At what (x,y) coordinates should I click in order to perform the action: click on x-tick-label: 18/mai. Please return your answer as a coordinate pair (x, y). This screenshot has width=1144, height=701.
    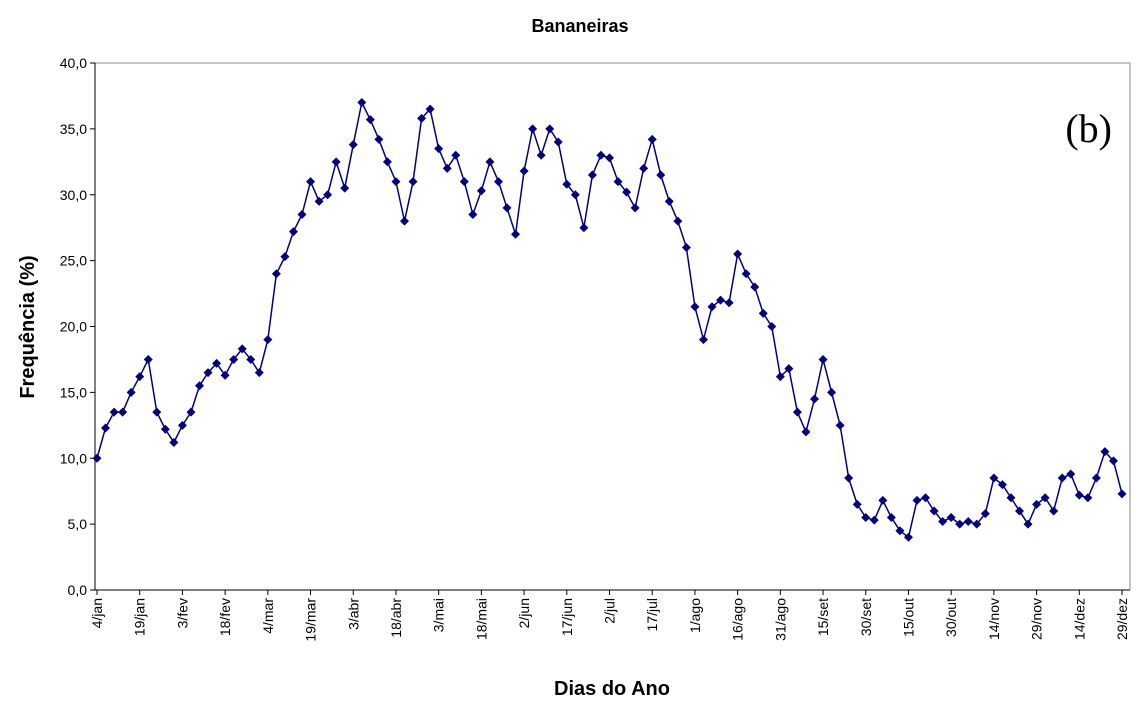
    Looking at the image, I should click on (481, 619).